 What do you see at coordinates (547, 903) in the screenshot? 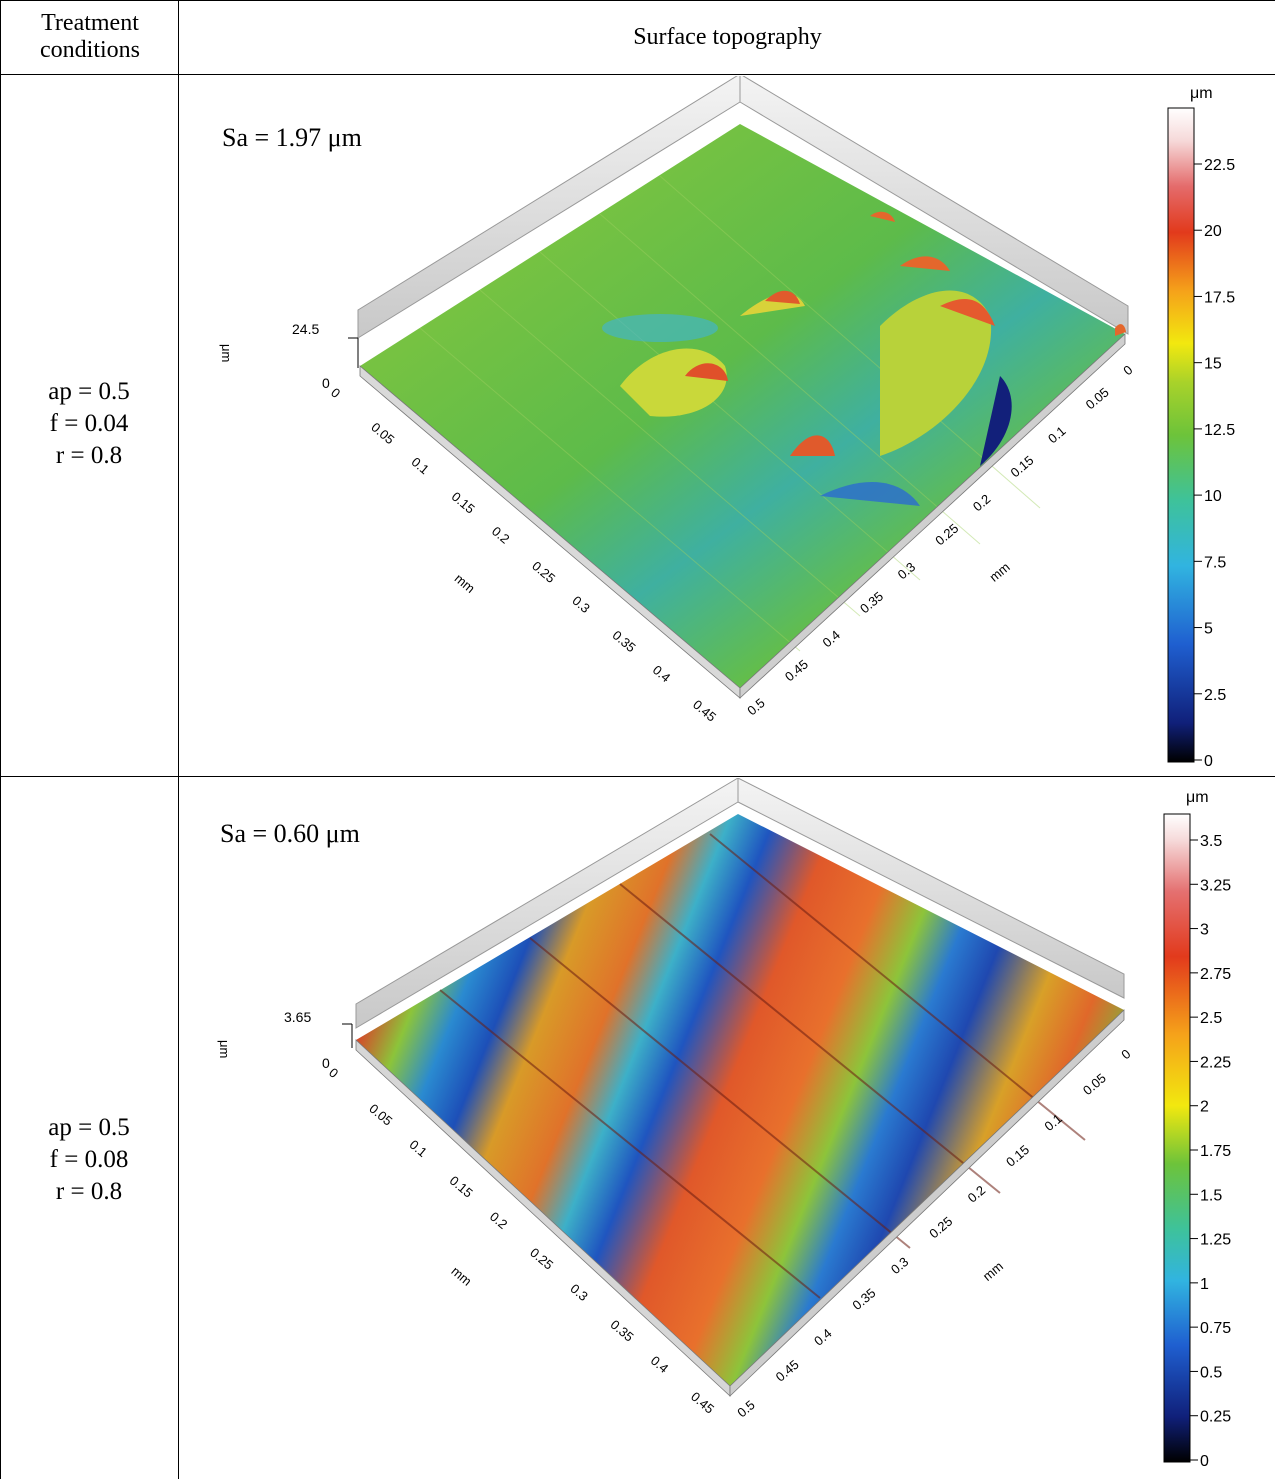
I see `plot2-back-wall-left` at bounding box center [547, 903].